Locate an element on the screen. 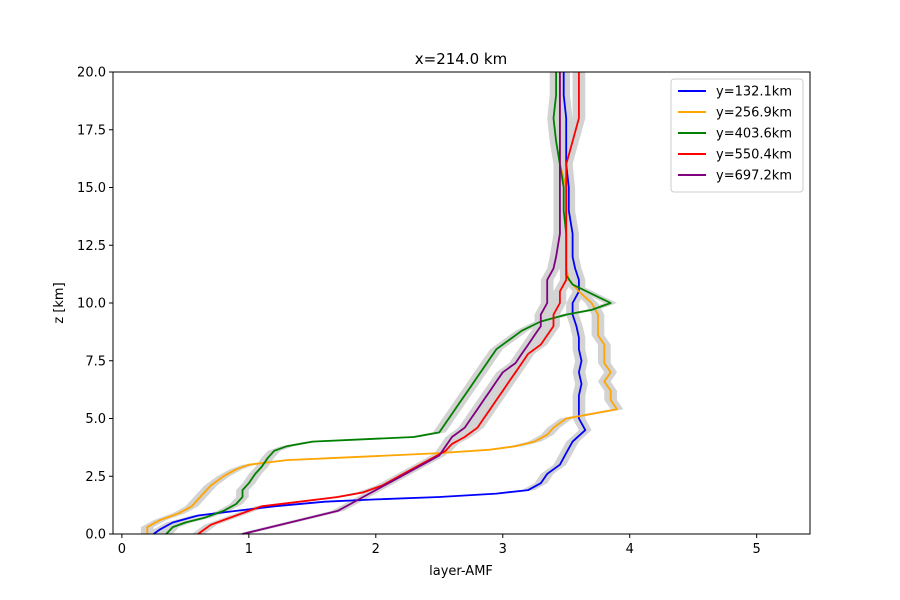 This screenshot has height=600, width=900. y-axis: 0.0 2.5 5.0 7.5 10.0 12.5 15.0 17.5 20.0 is located at coordinates (95, 304).